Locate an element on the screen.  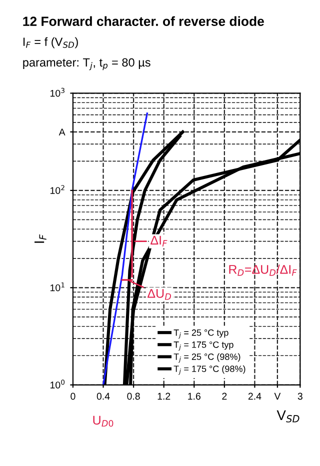
annotation: ΔI$_{F}$ is located at coordinates (159, 241).